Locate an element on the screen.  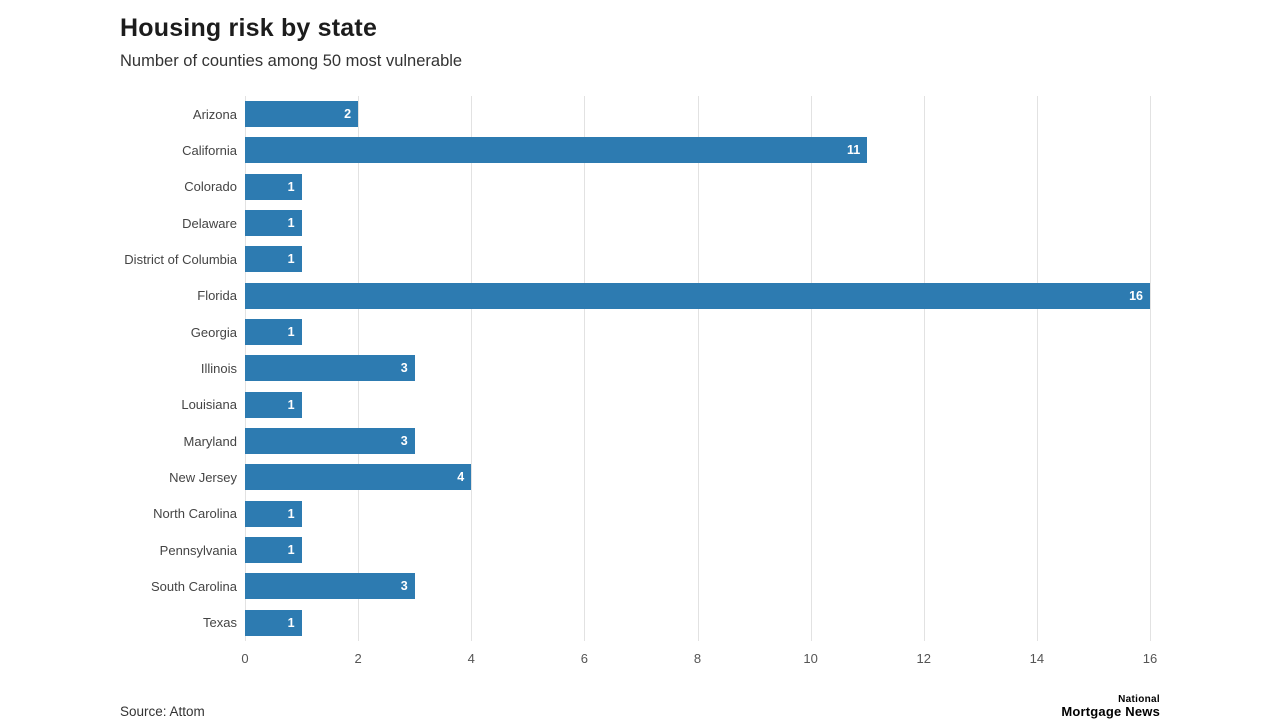
category-label: District of Columbia is located at coordinates (180, 259).